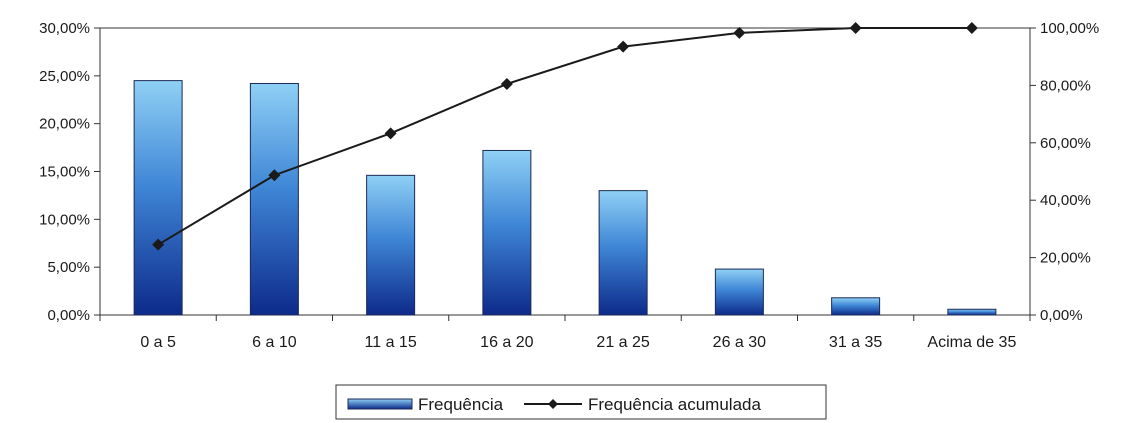 This screenshot has width=1134, height=423. Describe the element at coordinates (855, 342) in the screenshot. I see `category-label: 31 a 35` at that location.